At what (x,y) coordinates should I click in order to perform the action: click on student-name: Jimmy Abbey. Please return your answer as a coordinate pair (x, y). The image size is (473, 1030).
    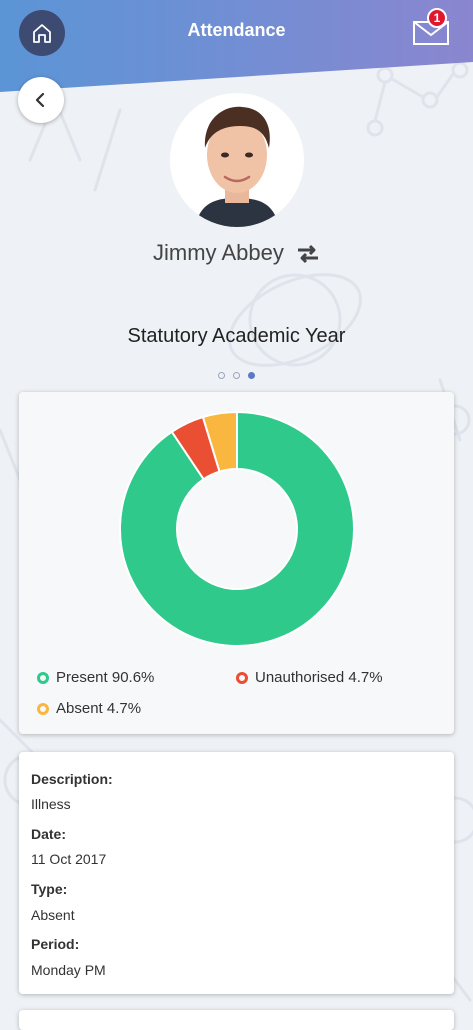
    Looking at the image, I should click on (218, 252).